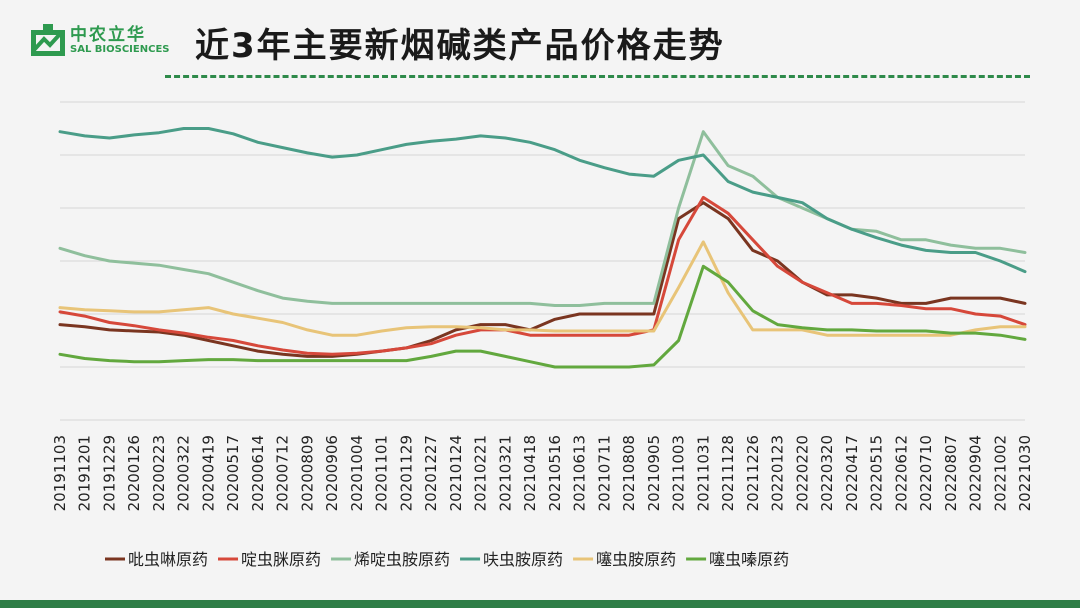  I want to click on x-tick-label: 20211128, so click(728, 473).